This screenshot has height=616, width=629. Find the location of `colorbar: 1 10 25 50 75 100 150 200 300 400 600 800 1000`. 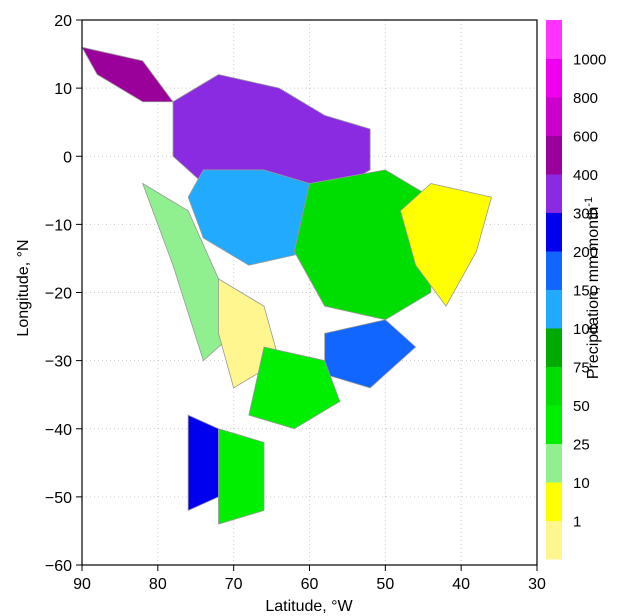

colorbar: 1 10 25 50 75 100 150 200 300 400 600 800 1000 is located at coordinates (576, 290).